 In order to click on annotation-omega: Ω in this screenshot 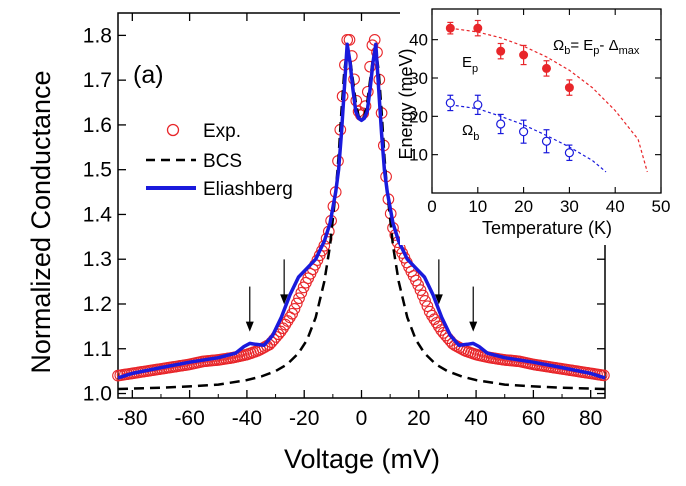, I will do `click(558, 45)`.